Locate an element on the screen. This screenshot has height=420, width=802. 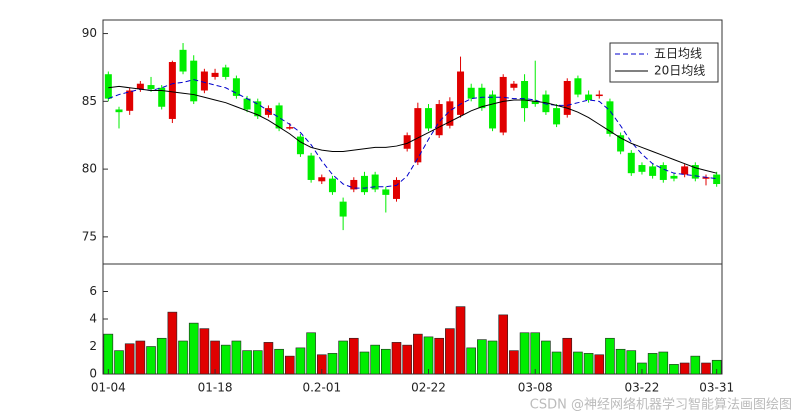
x-tick-label: 01-18 is located at coordinates (215, 388).